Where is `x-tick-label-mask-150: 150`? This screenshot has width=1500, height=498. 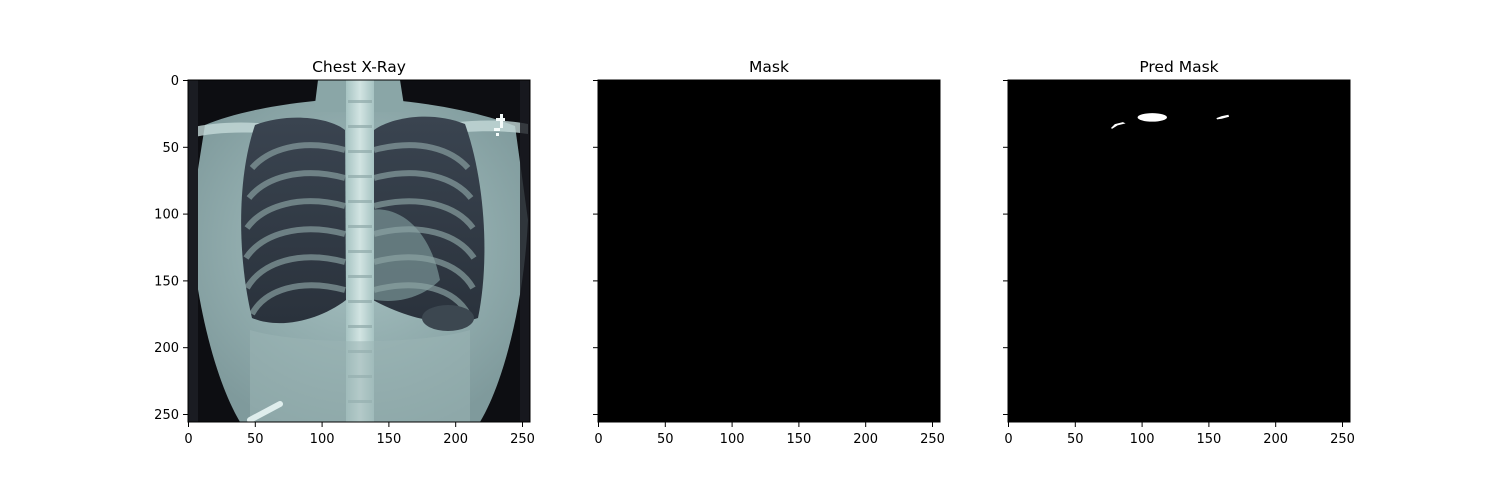
x-tick-label-mask-150: 150 is located at coordinates (798, 439).